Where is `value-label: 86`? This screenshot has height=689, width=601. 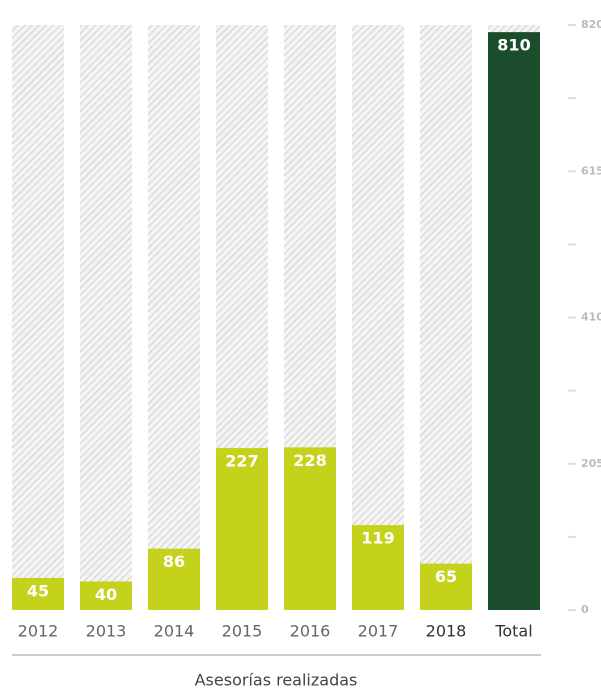
value-label: 86 is located at coordinates (174, 561).